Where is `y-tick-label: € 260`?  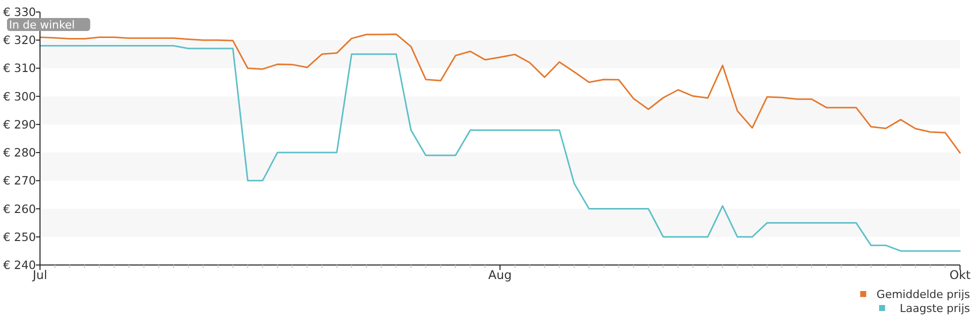 y-tick-label: € 260 is located at coordinates (19, 209).